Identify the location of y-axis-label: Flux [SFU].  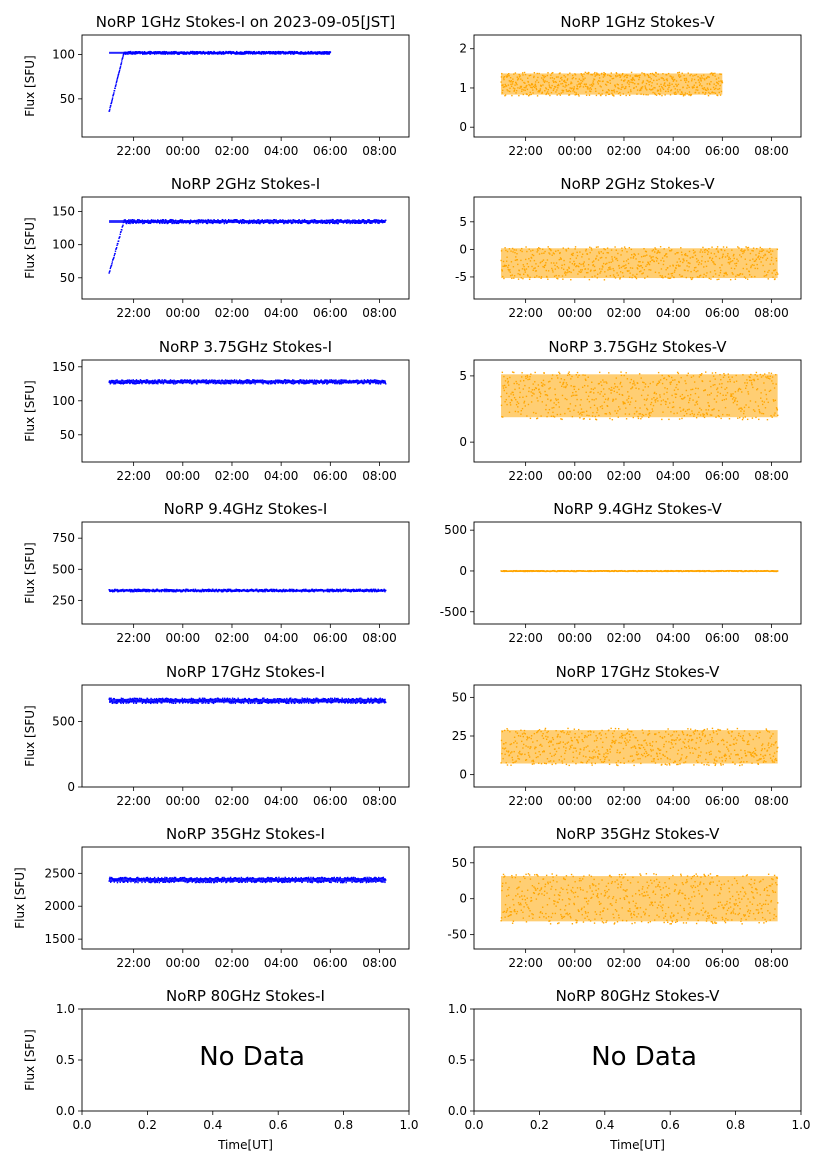
(30, 85).